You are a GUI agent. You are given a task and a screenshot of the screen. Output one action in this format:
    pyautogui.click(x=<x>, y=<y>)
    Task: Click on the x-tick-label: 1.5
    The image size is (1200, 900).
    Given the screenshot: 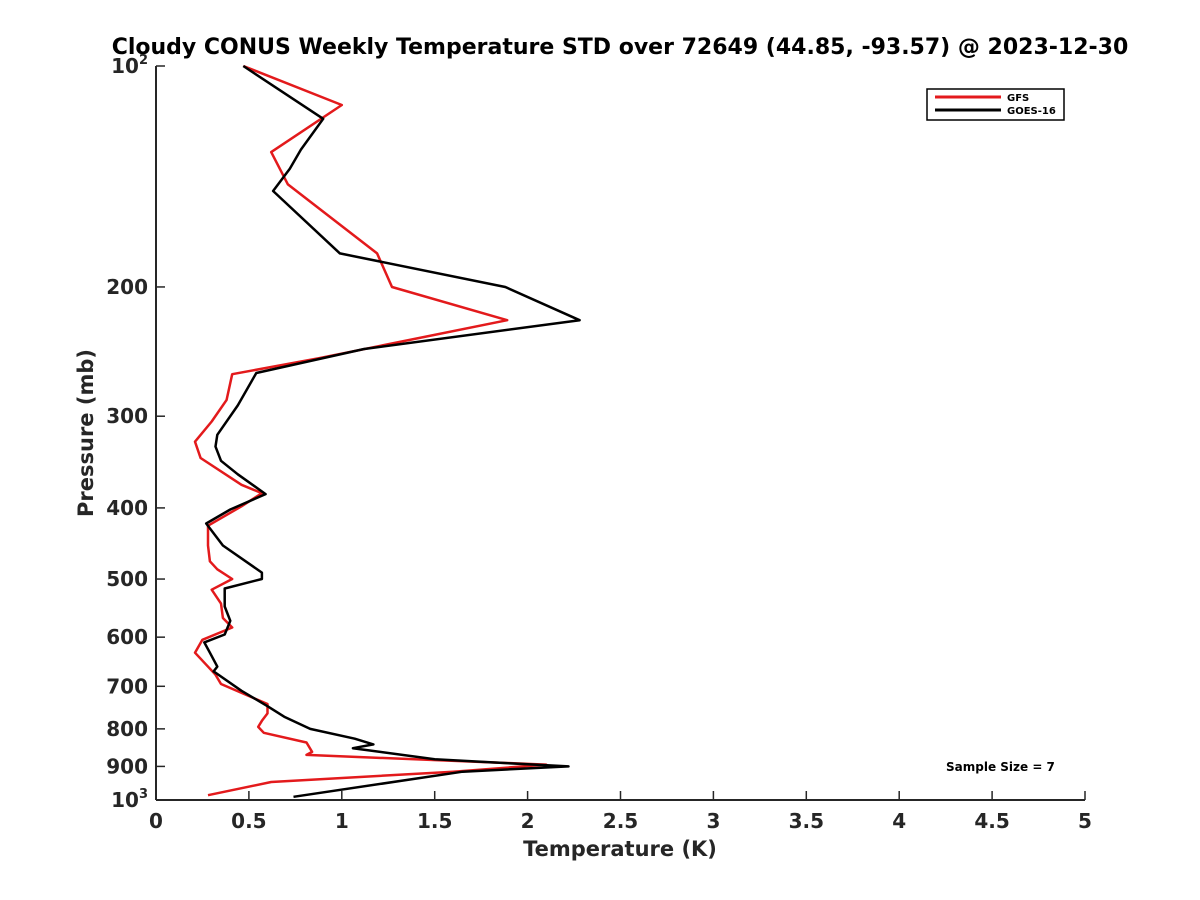 What is the action you would take?
    pyautogui.click(x=434, y=821)
    